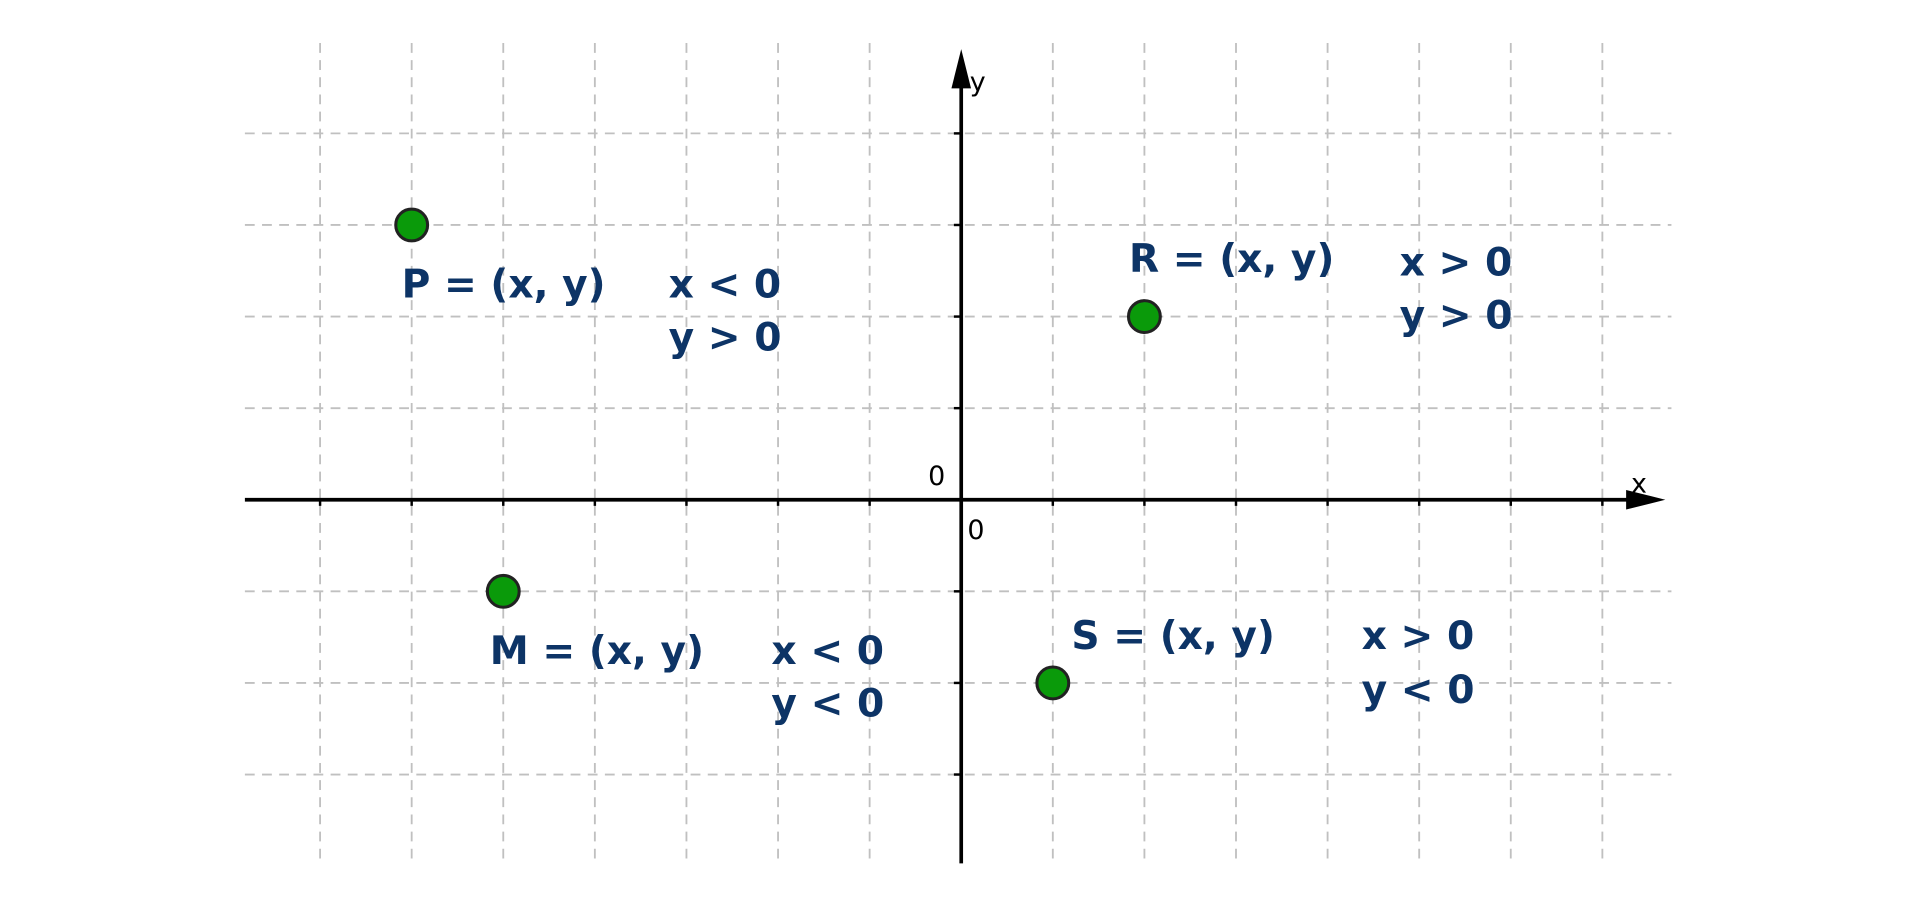  Describe the element at coordinates (936, 476) in the screenshot. I see `origin-y-label: 0` at that location.